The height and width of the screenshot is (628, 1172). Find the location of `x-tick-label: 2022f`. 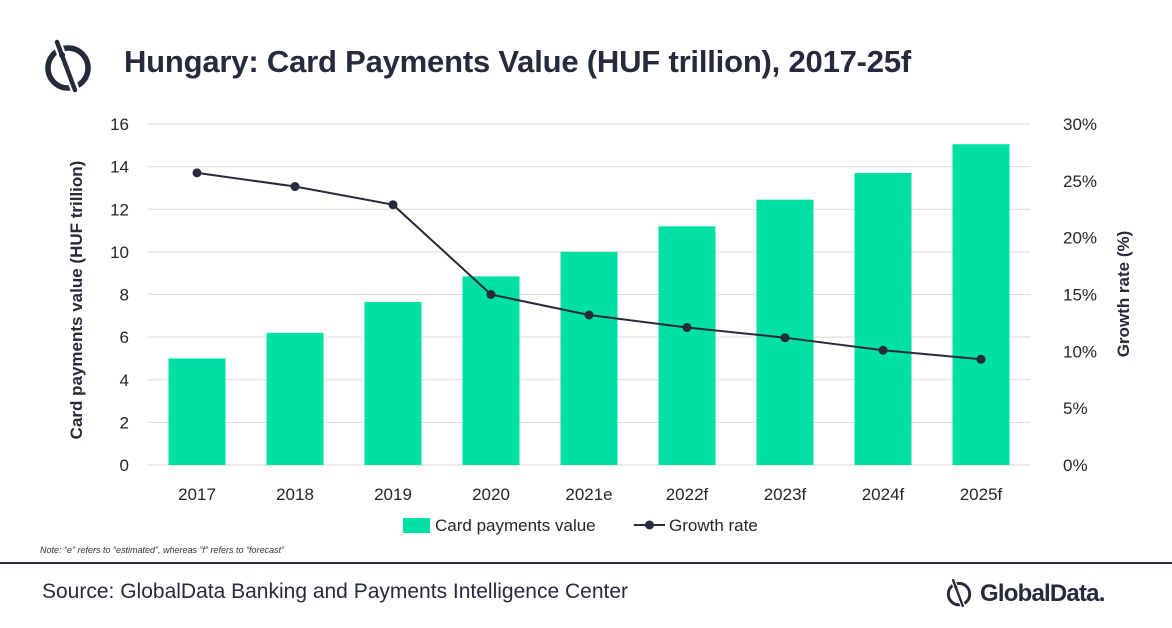

x-tick-label: 2022f is located at coordinates (687, 494).